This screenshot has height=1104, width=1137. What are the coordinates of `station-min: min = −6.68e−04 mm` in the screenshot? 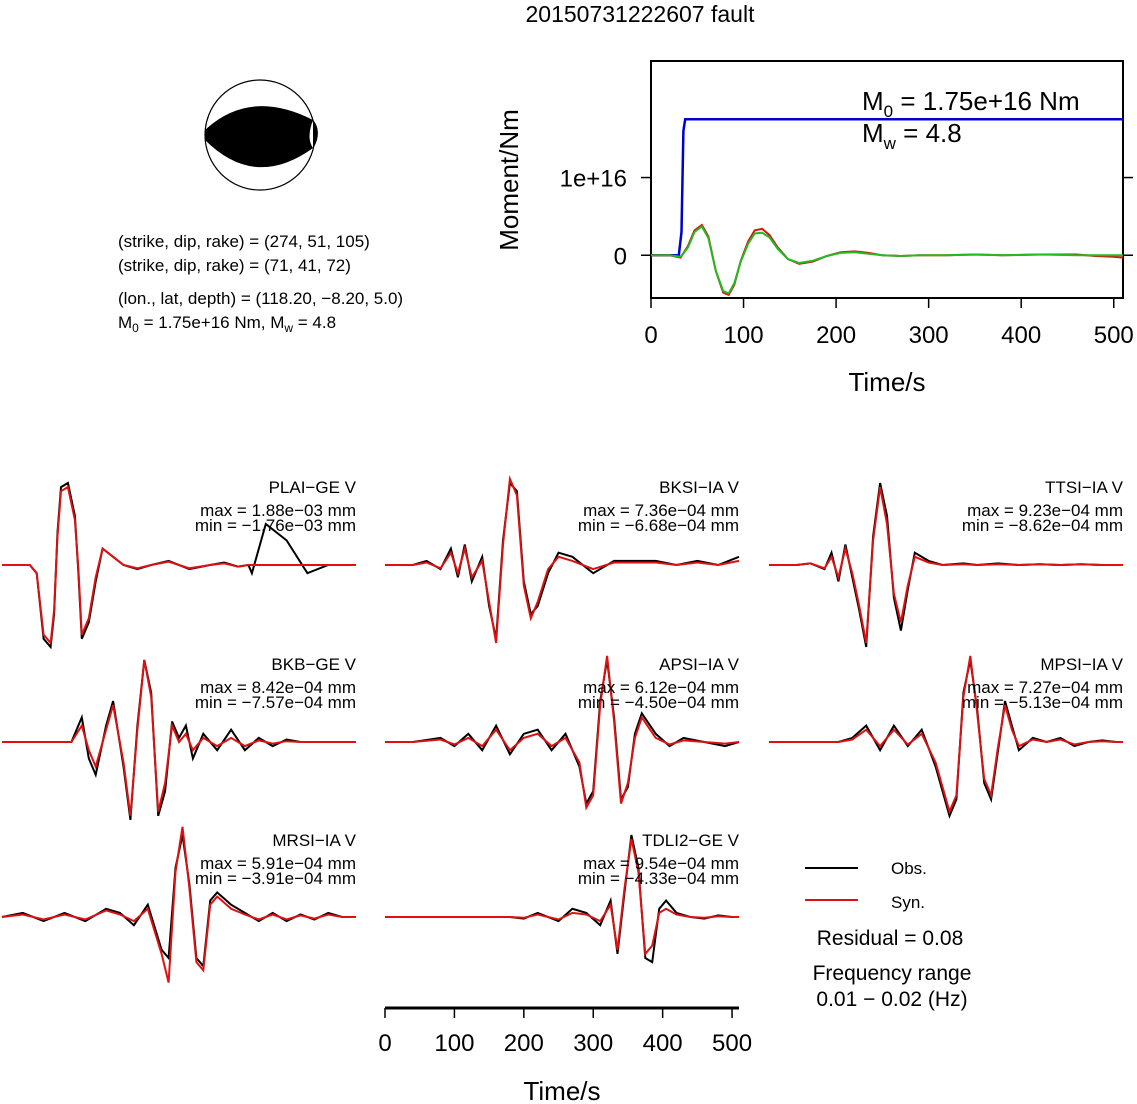 It's located at (658, 525).